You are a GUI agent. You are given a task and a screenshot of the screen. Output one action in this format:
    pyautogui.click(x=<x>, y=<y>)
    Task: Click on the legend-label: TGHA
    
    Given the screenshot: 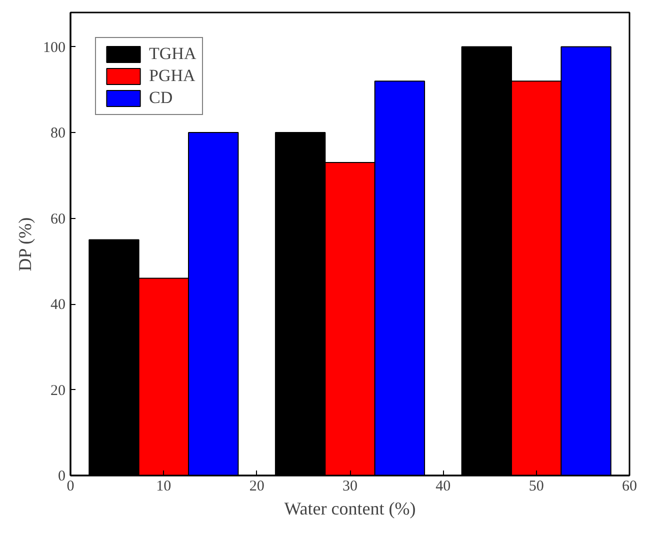 What is the action you would take?
    pyautogui.click(x=172, y=54)
    